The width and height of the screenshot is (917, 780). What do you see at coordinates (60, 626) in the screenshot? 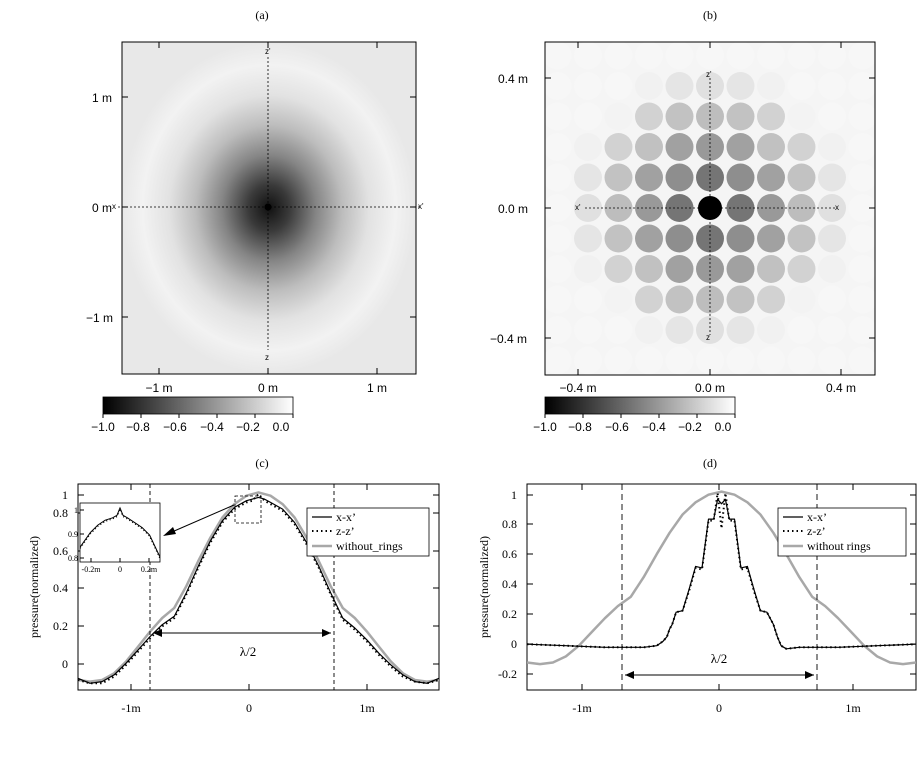
I see `panel-c-ytick-label: 0.2` at bounding box center [60, 626].